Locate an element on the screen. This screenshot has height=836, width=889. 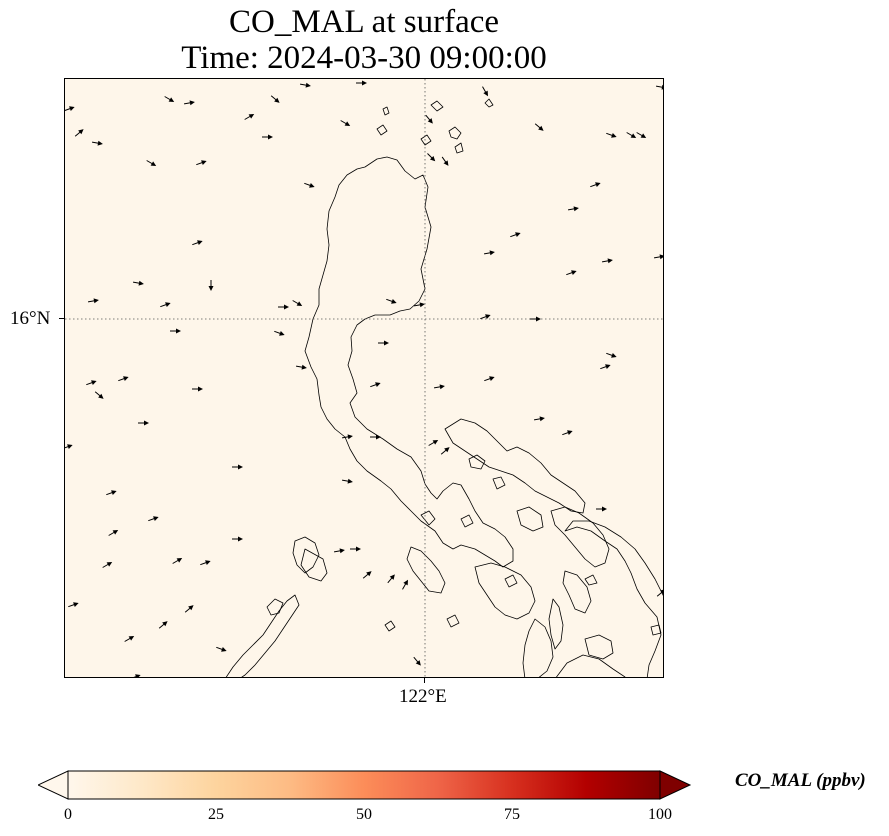
lat-tick-label: 16°N is located at coordinates (30, 318).